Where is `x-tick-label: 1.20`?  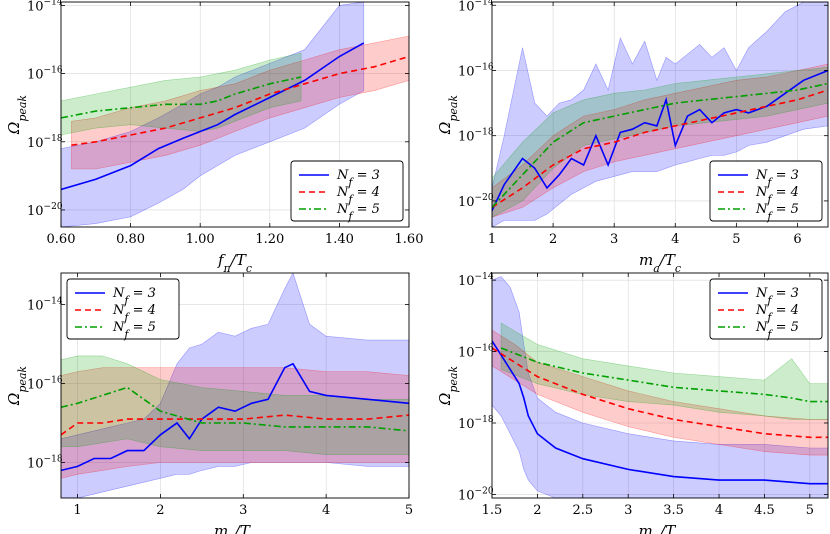
x-tick-label: 1.20 is located at coordinates (269, 239).